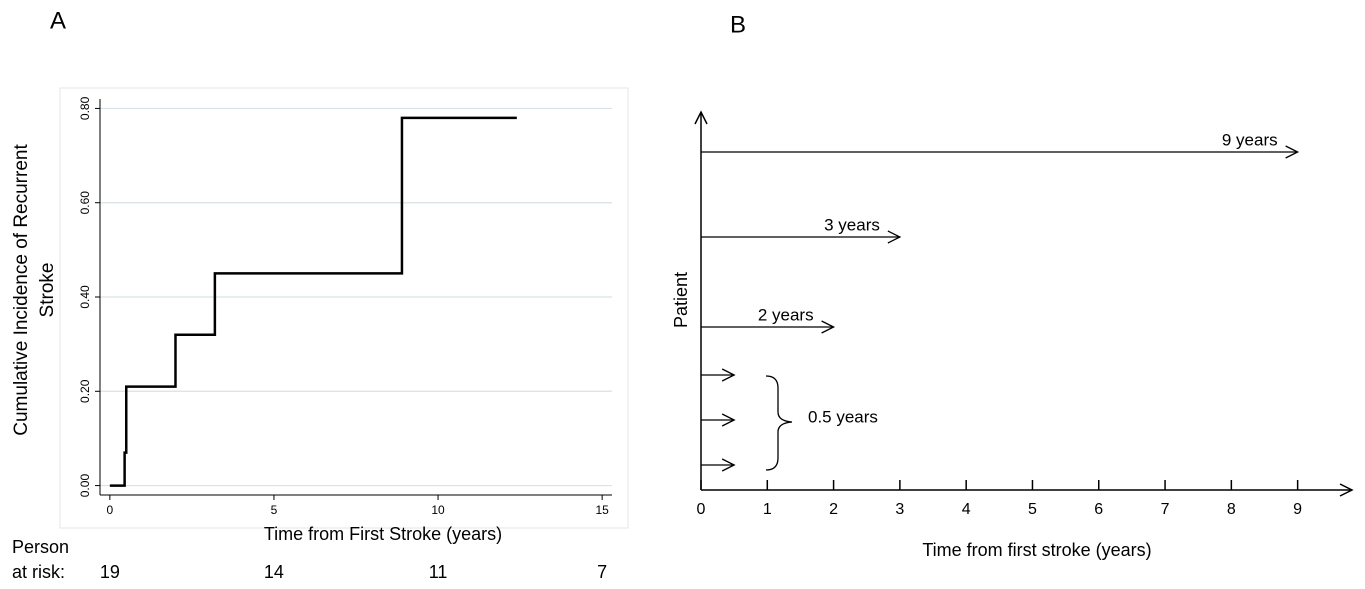 The width and height of the screenshot is (1365, 589). What do you see at coordinates (38, 572) in the screenshot?
I see `risk-label: at risk:` at bounding box center [38, 572].